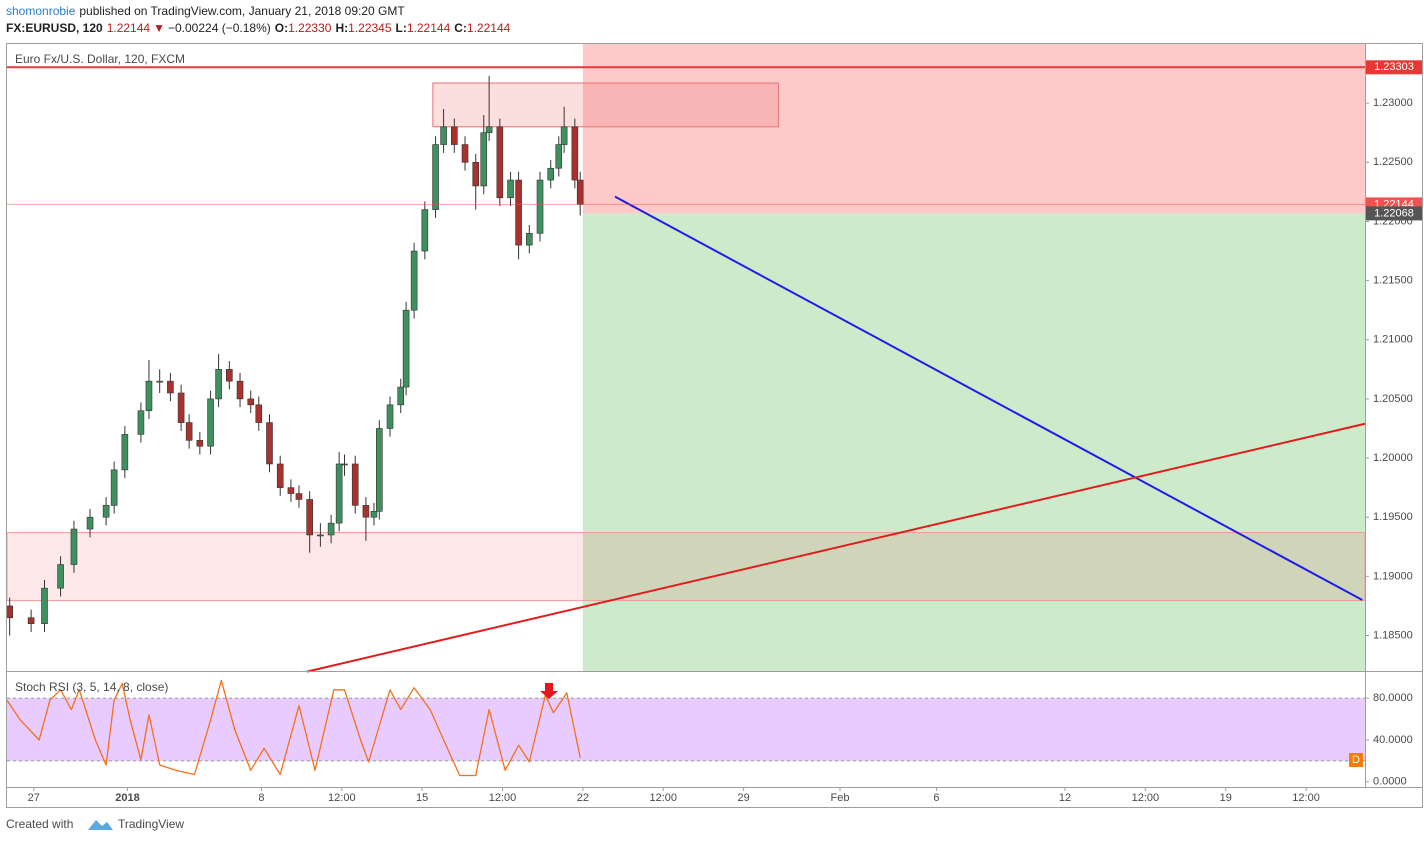  Describe the element at coordinates (1393, 740) in the screenshot. I see `y-tick-label: 40.0000` at that location.